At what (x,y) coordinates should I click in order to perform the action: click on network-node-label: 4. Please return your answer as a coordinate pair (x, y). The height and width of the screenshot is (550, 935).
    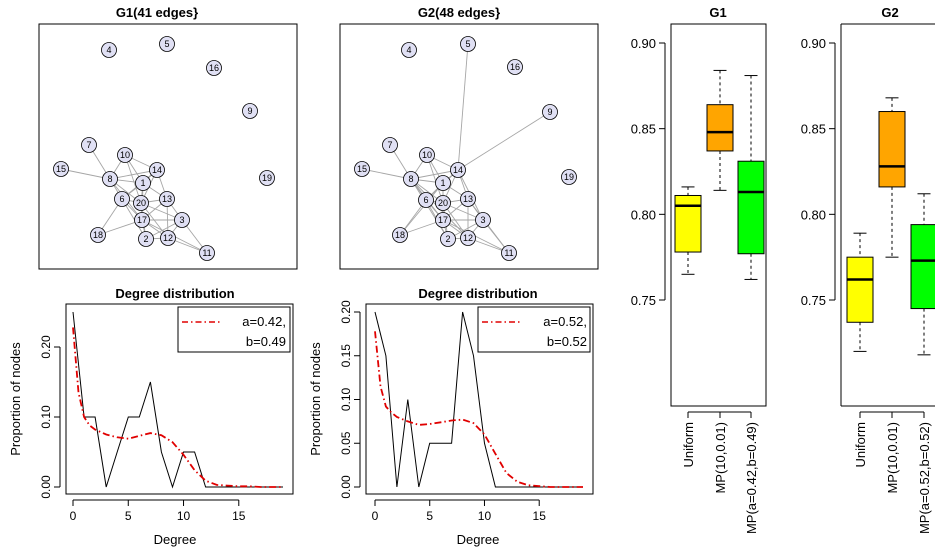
    Looking at the image, I should click on (108, 50).